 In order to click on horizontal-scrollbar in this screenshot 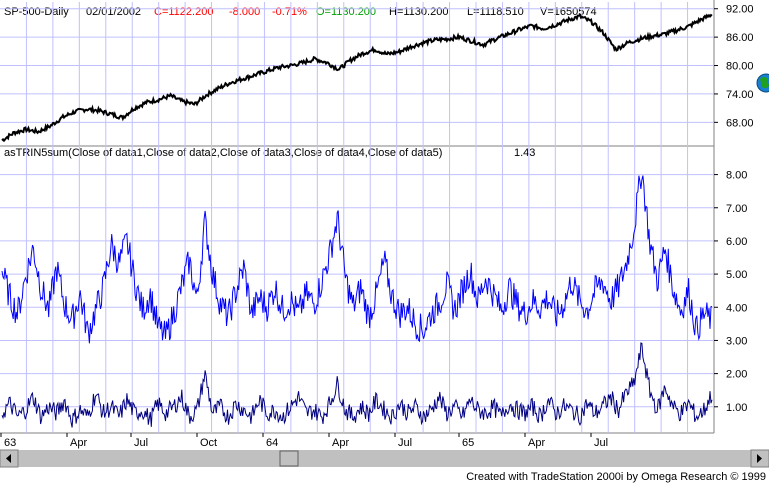, I will do `click(384, 458)`.